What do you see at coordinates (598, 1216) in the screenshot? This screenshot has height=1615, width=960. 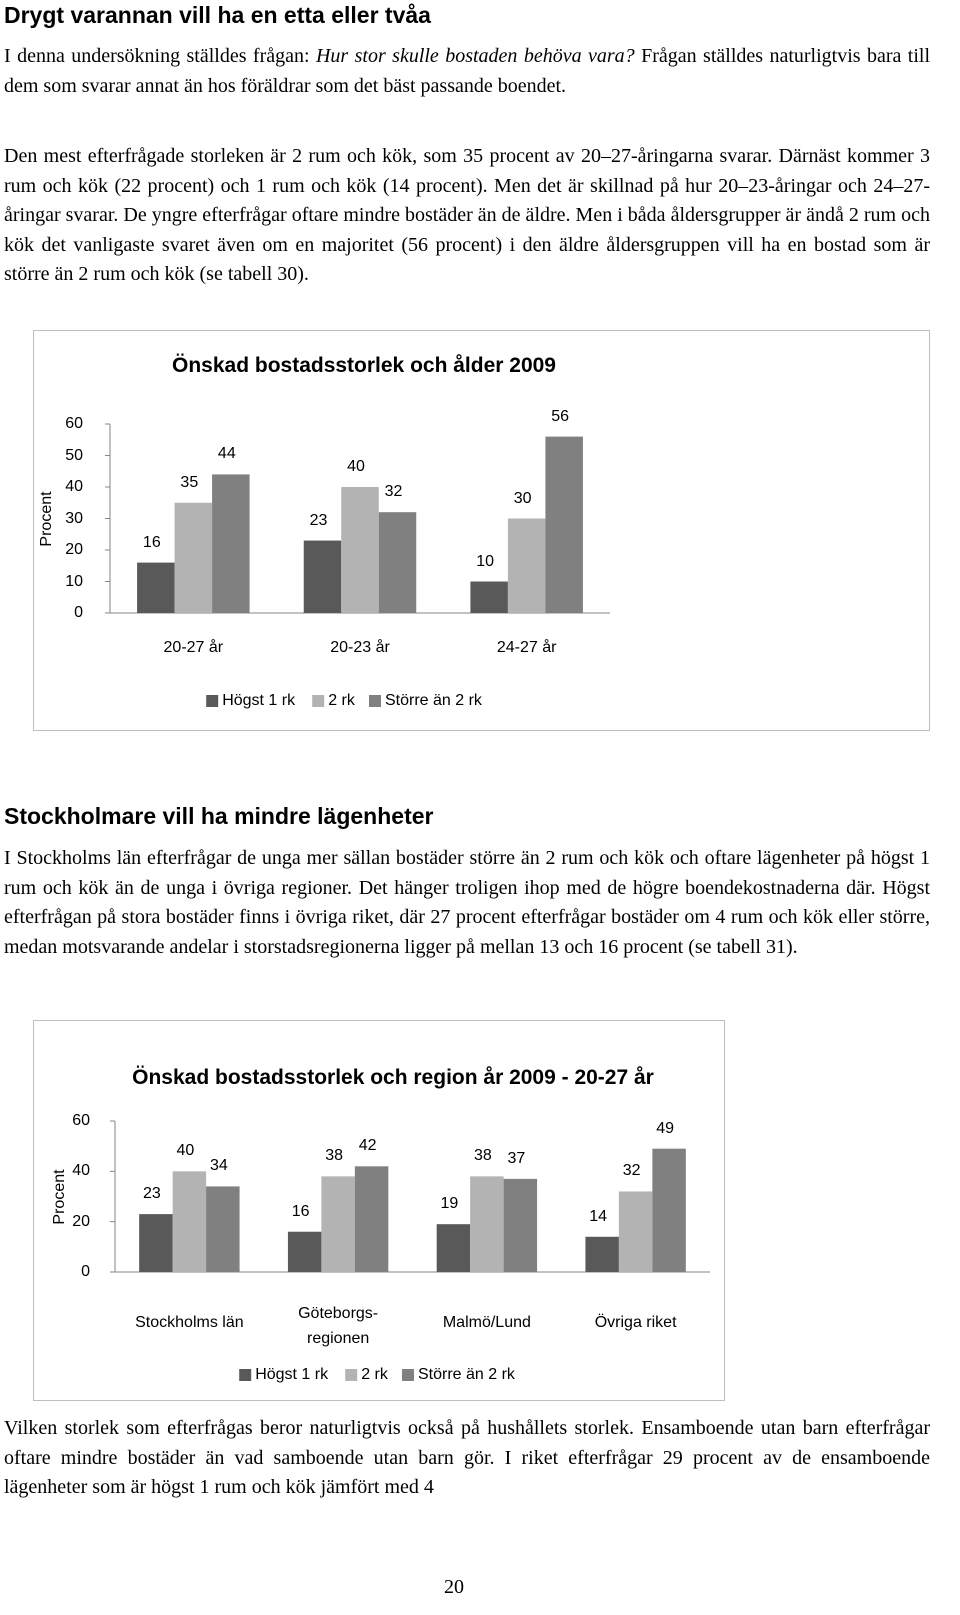 I see `data-label: 14` at bounding box center [598, 1216].